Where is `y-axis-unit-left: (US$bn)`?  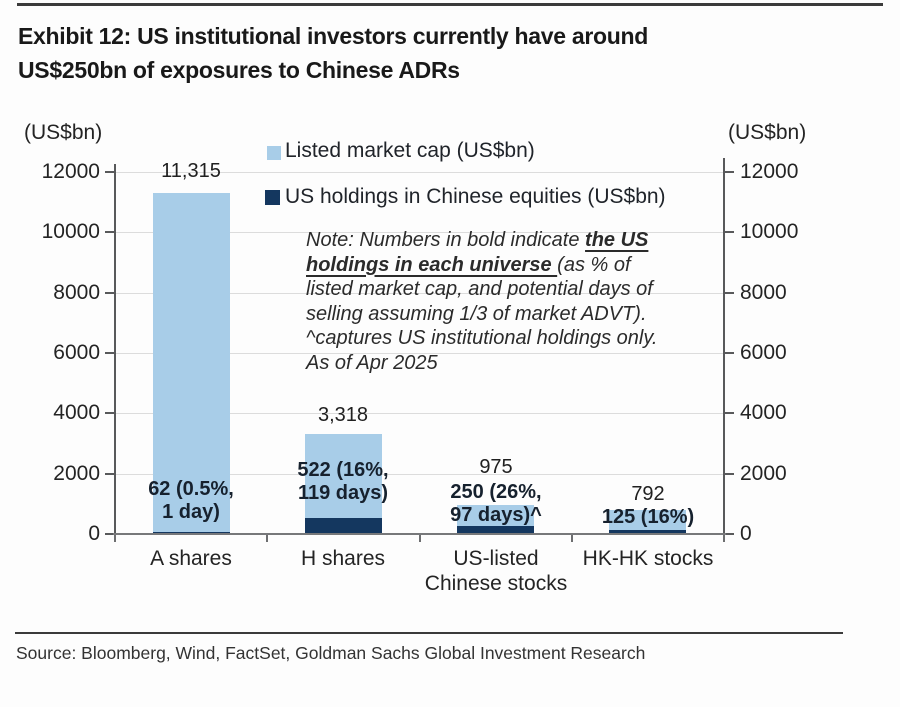 y-axis-unit-left: (US$bn) is located at coordinates (63, 132).